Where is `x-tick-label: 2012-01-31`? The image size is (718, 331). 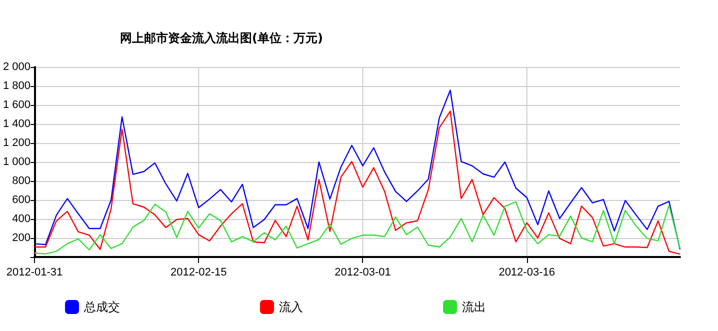 x-tick-label: 2012-01-31 is located at coordinates (34, 272).